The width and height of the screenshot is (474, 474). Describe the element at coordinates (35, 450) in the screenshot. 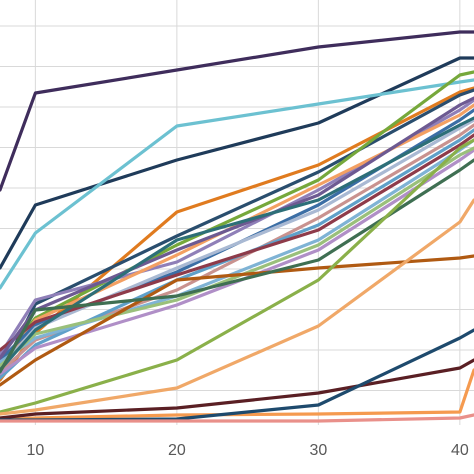

I see `x-tick-label: 10` at that location.